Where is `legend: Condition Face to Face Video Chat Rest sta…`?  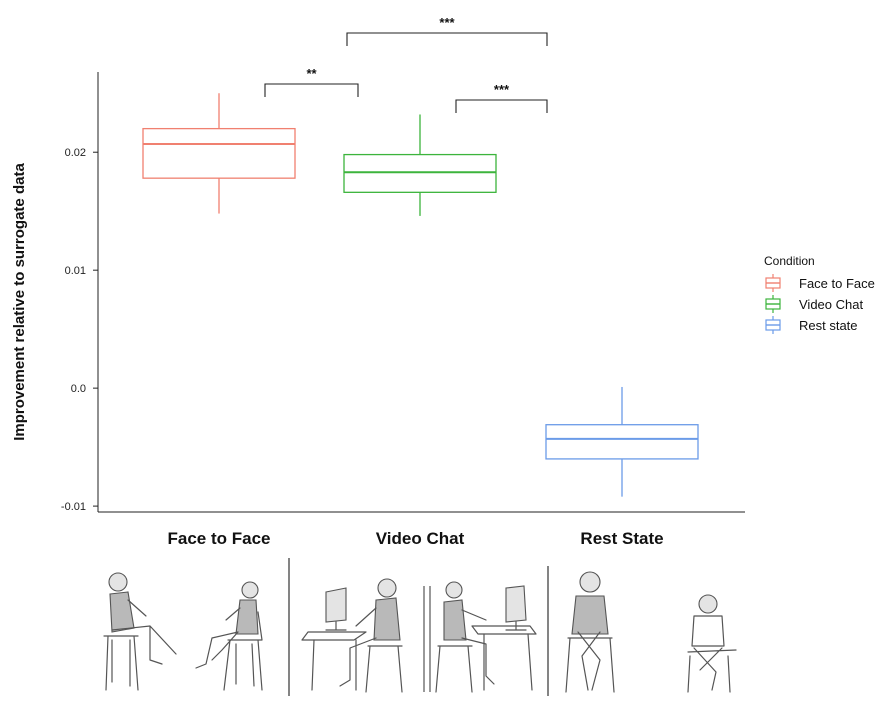 legend: Condition Face to Face Video Chat Rest sta… is located at coordinates (819, 294).